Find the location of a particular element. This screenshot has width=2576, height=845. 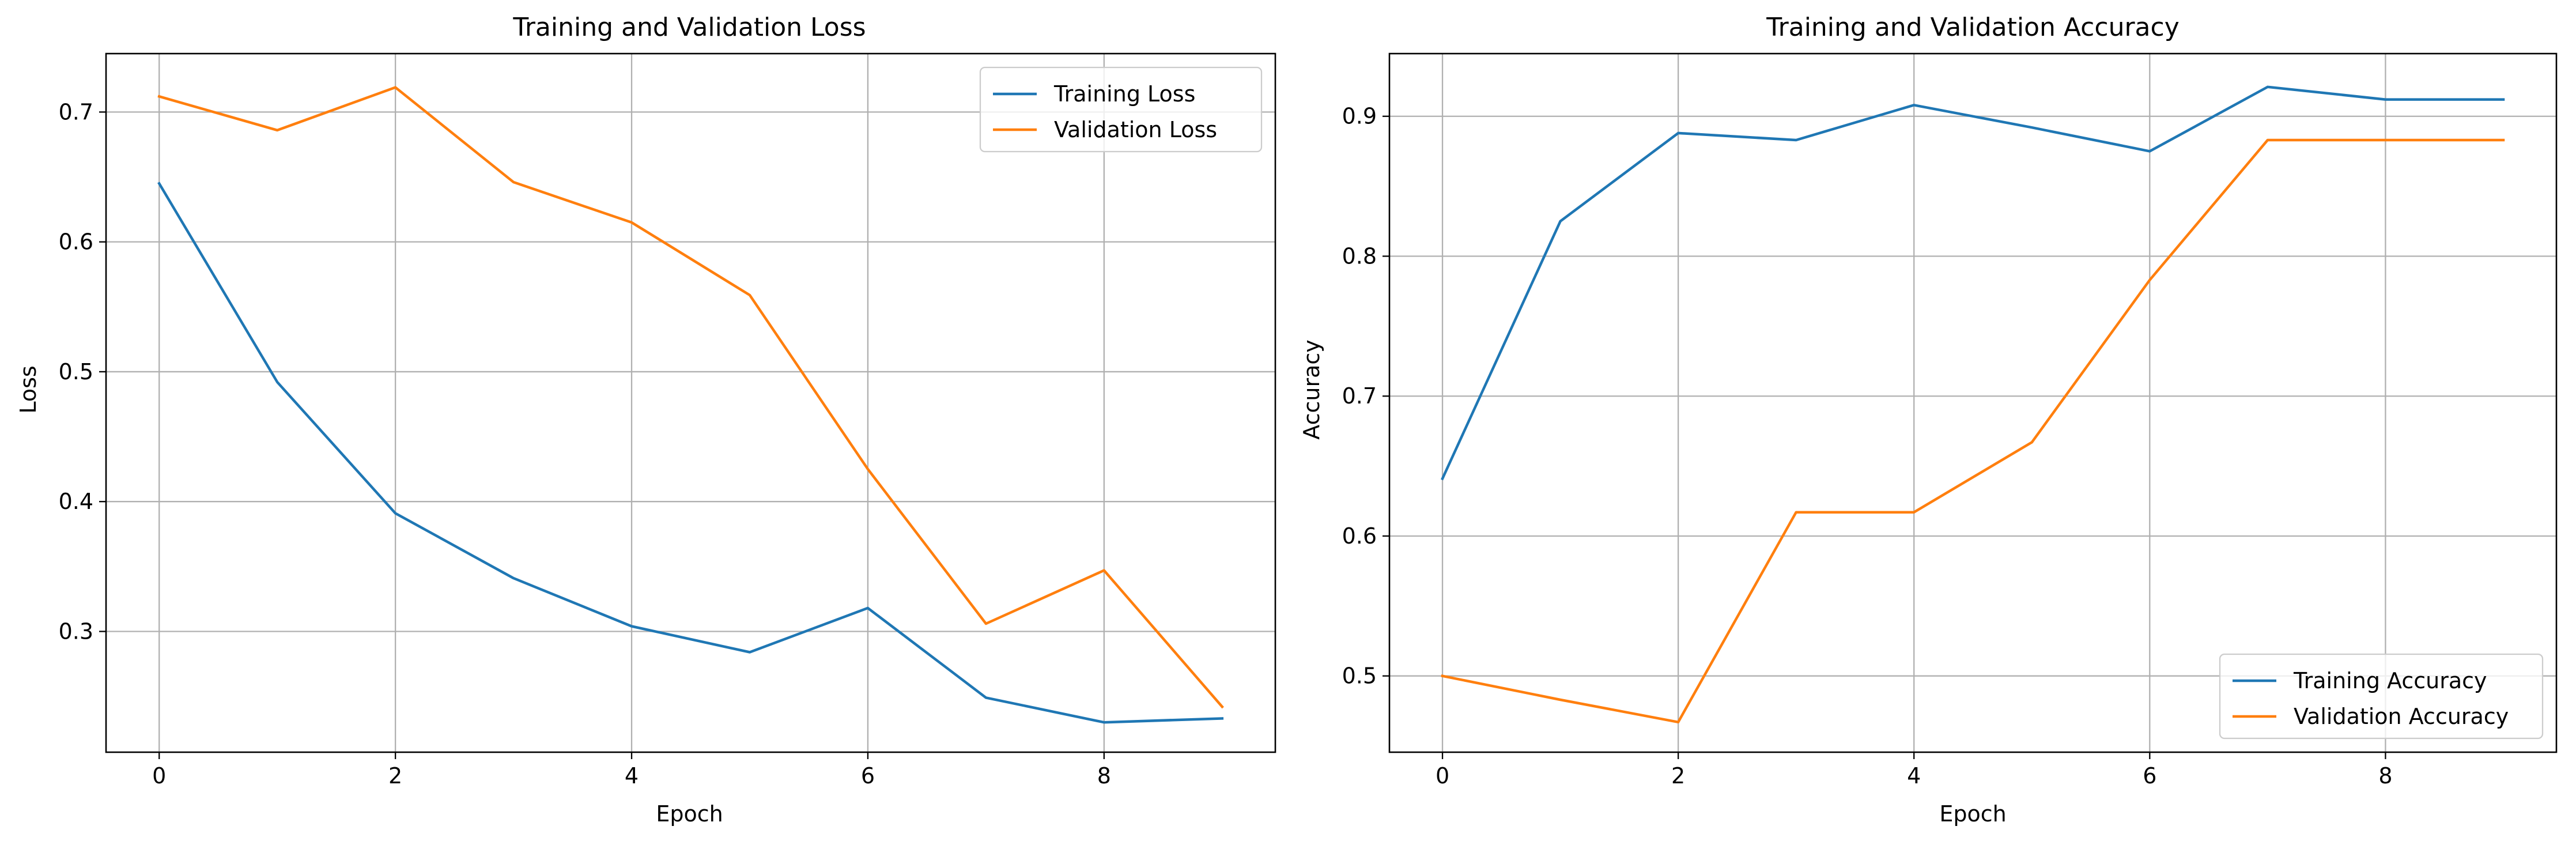

loss-chart-ylabel: Loss is located at coordinates (28, 389).